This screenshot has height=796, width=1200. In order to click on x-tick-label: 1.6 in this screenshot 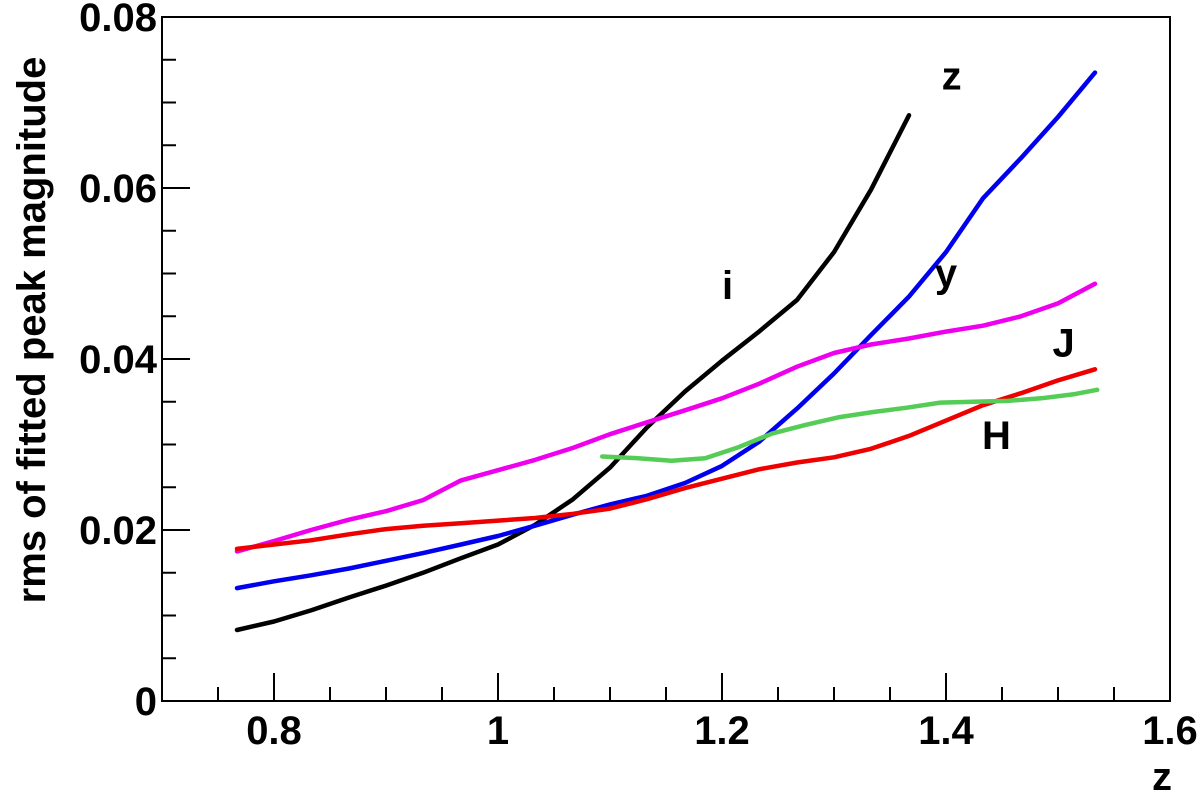, I will do `click(1170, 731)`.